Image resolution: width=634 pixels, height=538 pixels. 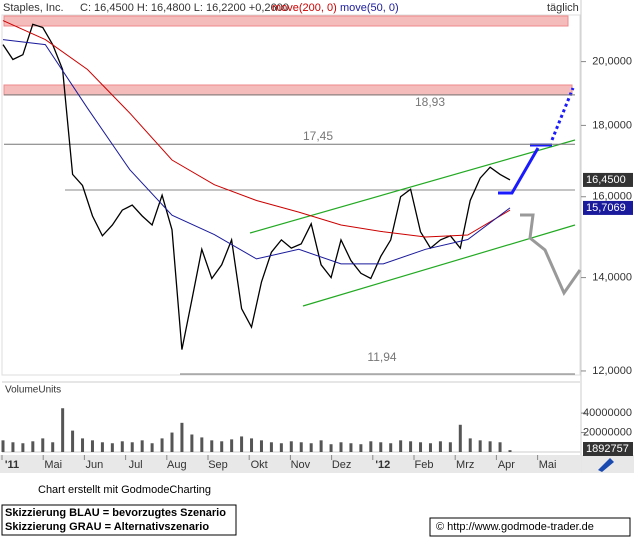 What do you see at coordinates (612, 62) in the screenshot?
I see `y-tick-label: 20,0000` at bounding box center [612, 62].